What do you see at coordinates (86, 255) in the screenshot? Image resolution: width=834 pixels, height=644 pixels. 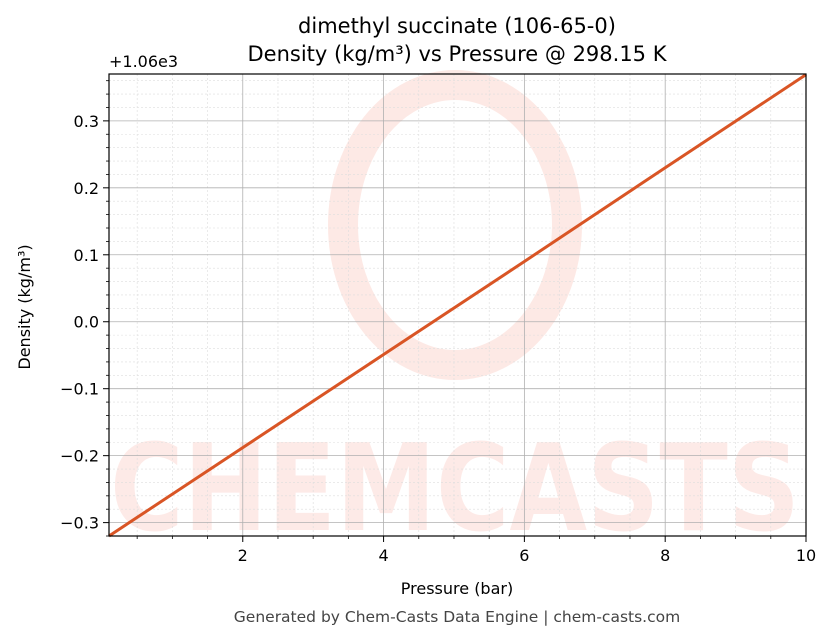 I see `y-tick-label: 0.1` at bounding box center [86, 255].